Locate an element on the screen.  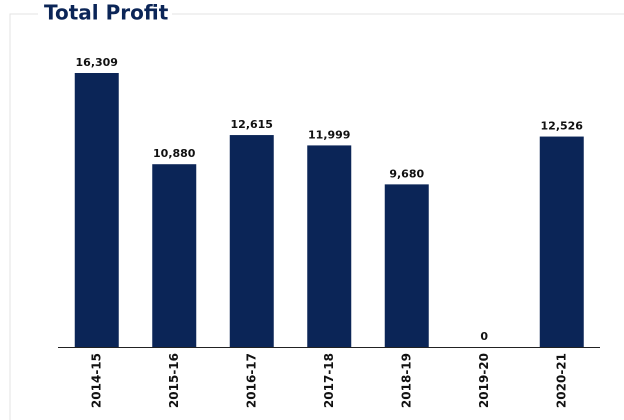
x-tick-label: 2016-17 is located at coordinates (251, 380).